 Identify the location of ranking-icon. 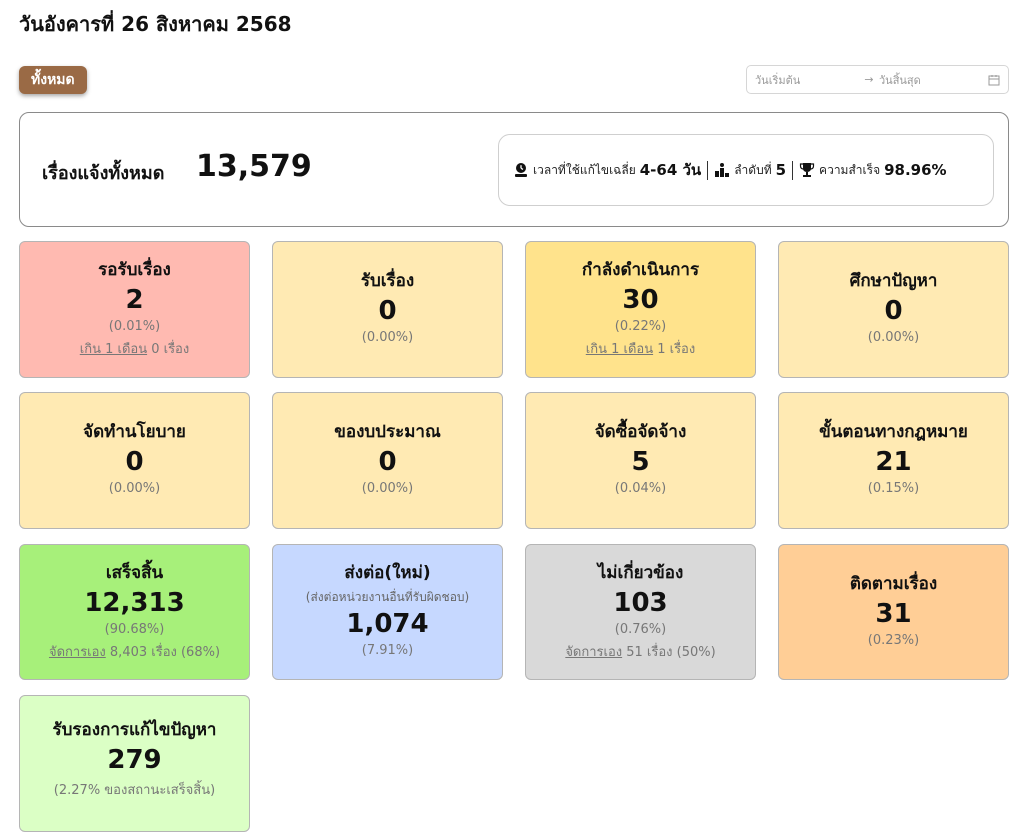
(722, 170).